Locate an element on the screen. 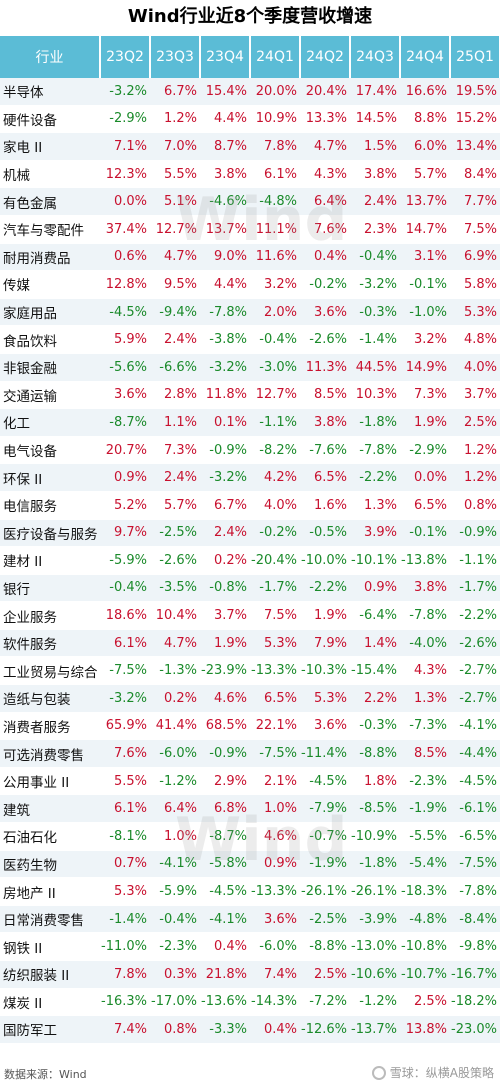  growth-value-cell: 4.7% is located at coordinates (175, 257).